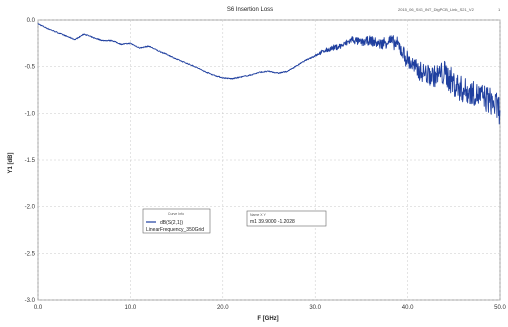 Image resolution: width=508 pixels, height=327 pixels. I want to click on y-tick-label: -2.0, so click(30, 208).